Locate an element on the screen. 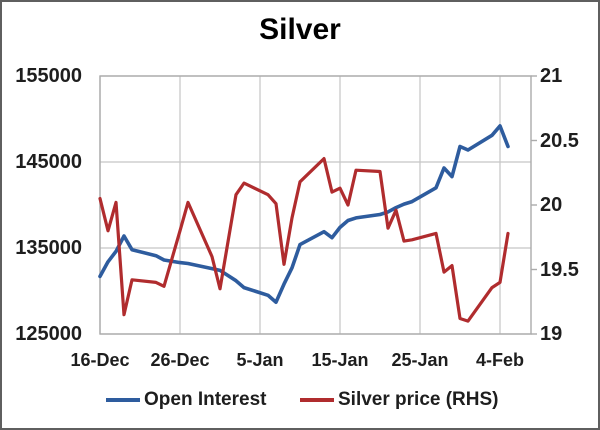  legend-item-open-interest: Open Interest is located at coordinates (186, 400).